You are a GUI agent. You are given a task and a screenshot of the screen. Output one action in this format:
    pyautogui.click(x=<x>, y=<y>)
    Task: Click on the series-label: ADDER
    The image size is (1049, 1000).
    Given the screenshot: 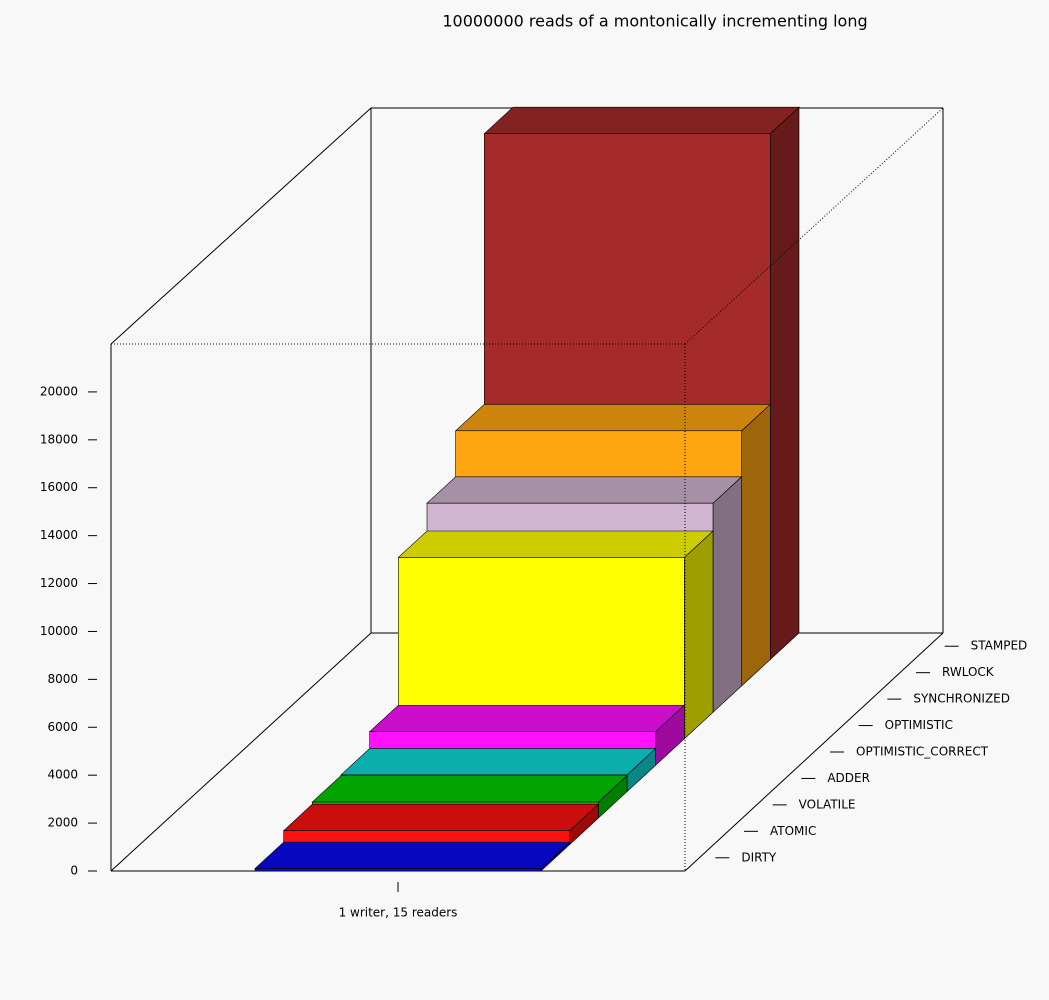 What is the action you would take?
    pyautogui.click(x=848, y=778)
    